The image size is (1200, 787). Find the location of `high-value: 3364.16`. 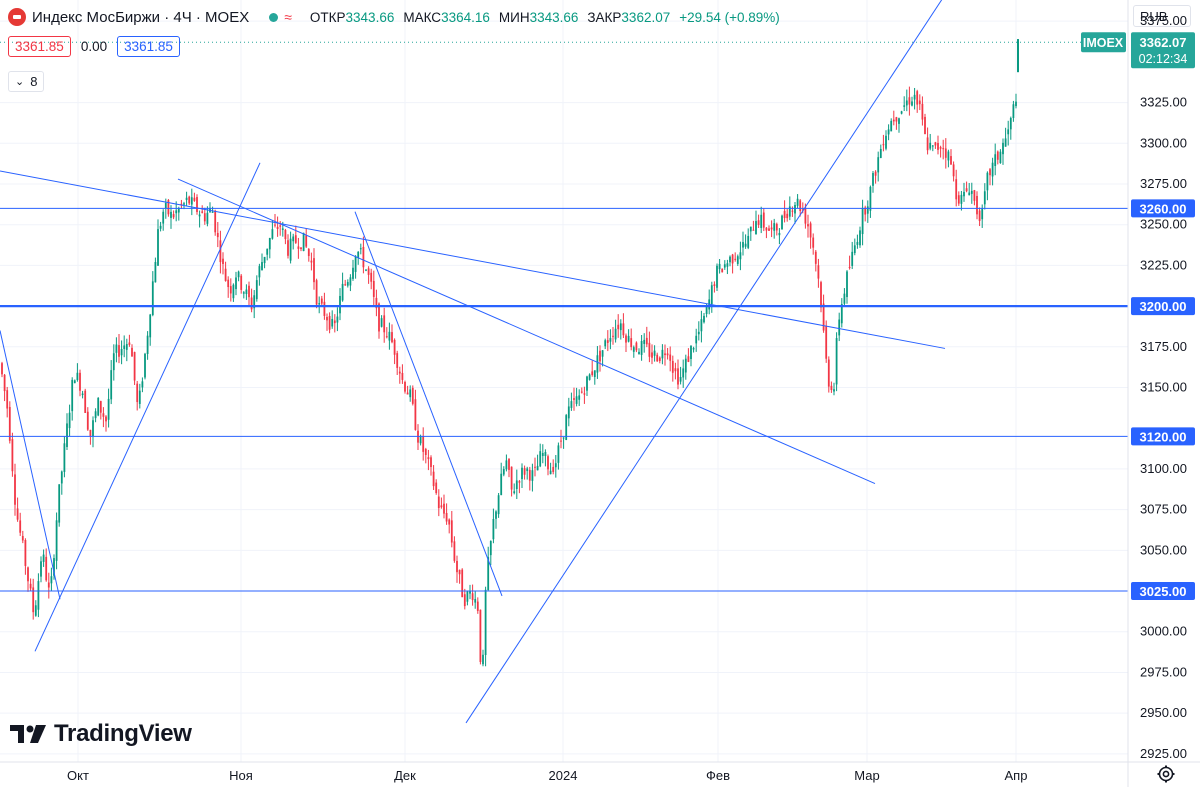

high-value: 3364.16 is located at coordinates (465, 17).